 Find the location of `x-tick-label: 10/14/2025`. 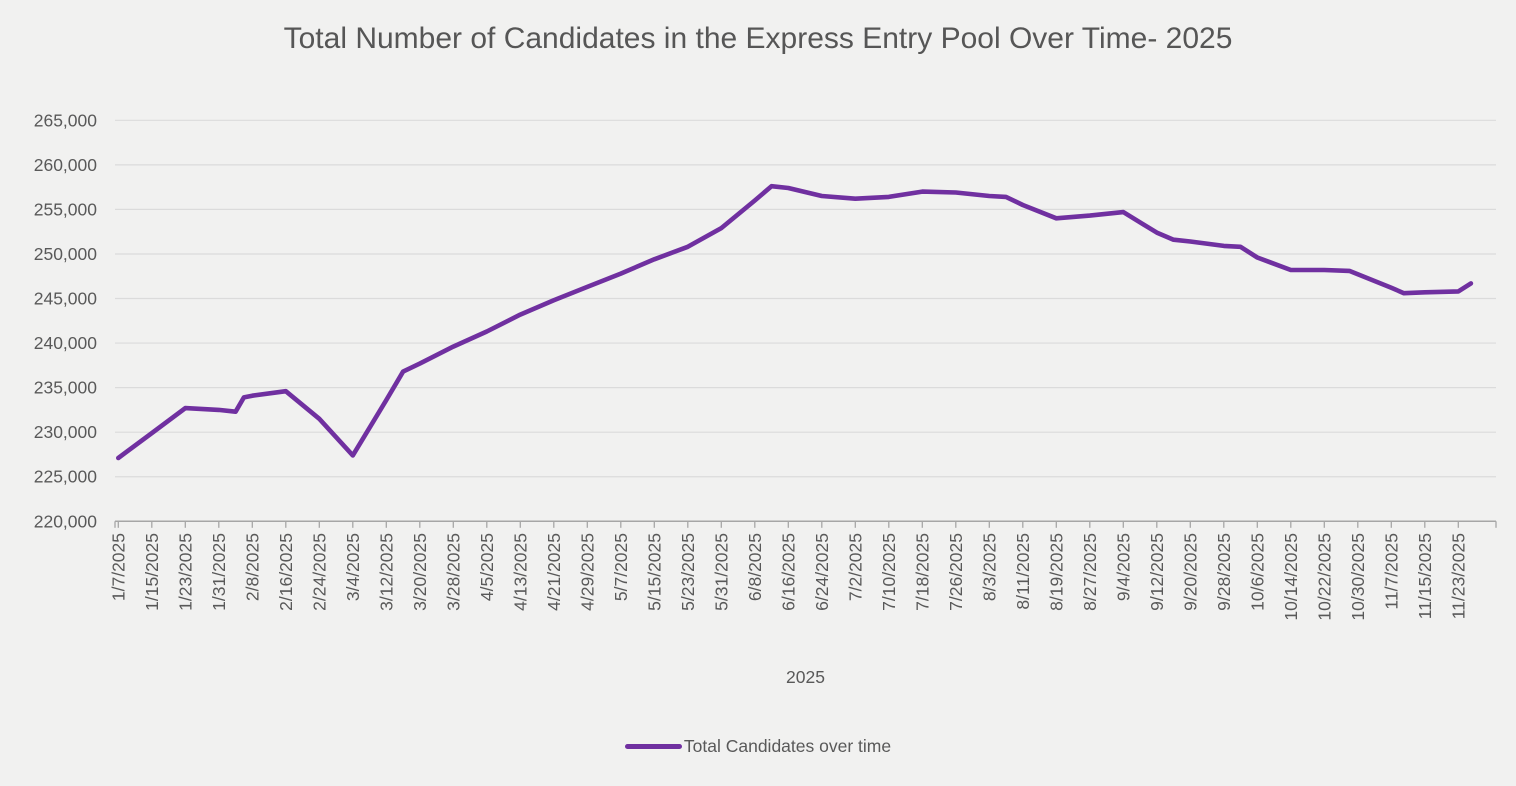

x-tick-label: 10/14/2025 is located at coordinates (1291, 577).